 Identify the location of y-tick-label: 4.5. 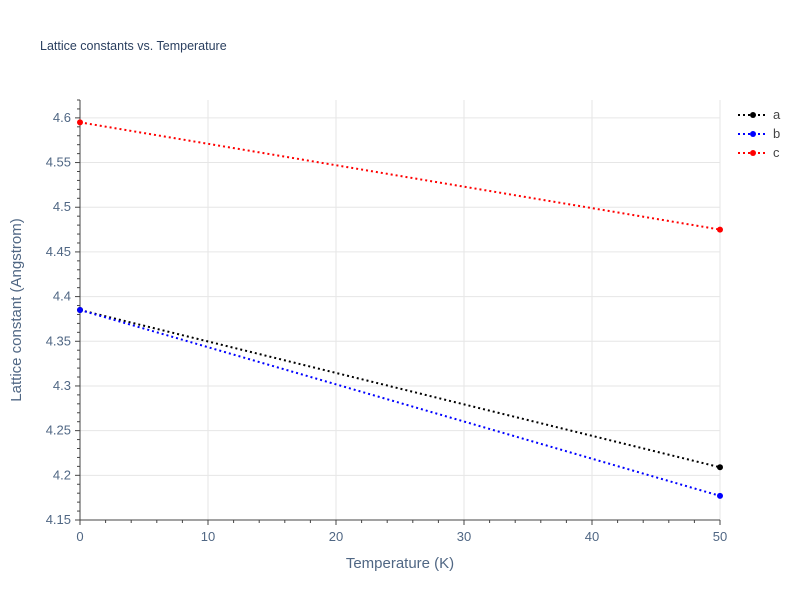
(62, 206).